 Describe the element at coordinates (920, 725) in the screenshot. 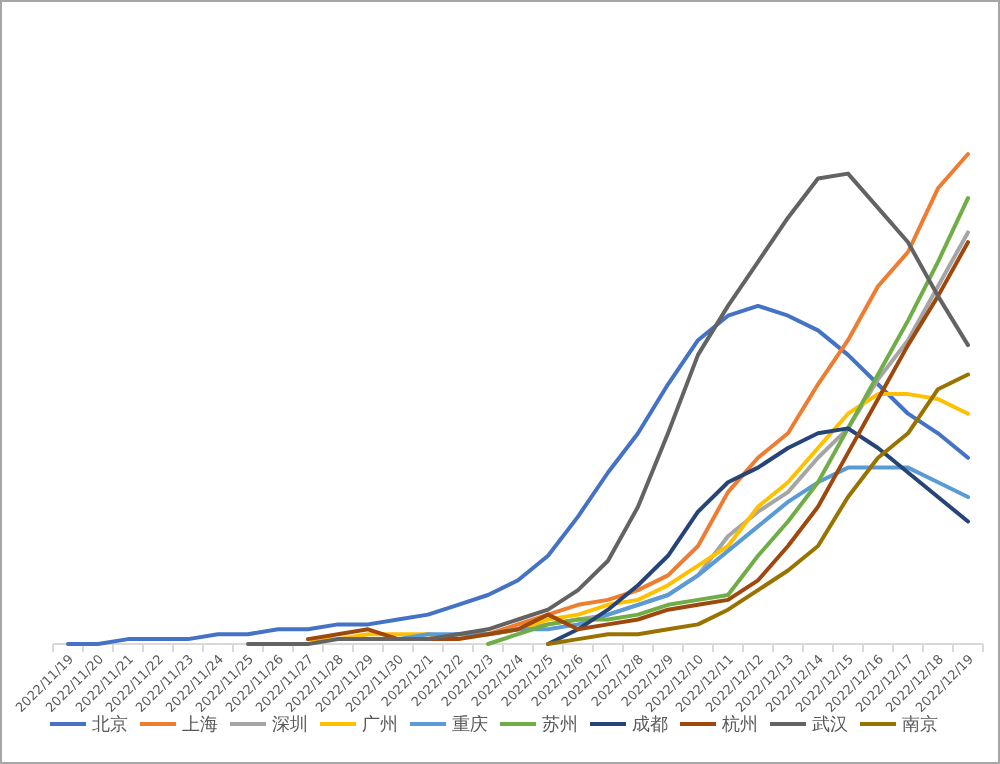

I see `legend-label: 南京` at that location.